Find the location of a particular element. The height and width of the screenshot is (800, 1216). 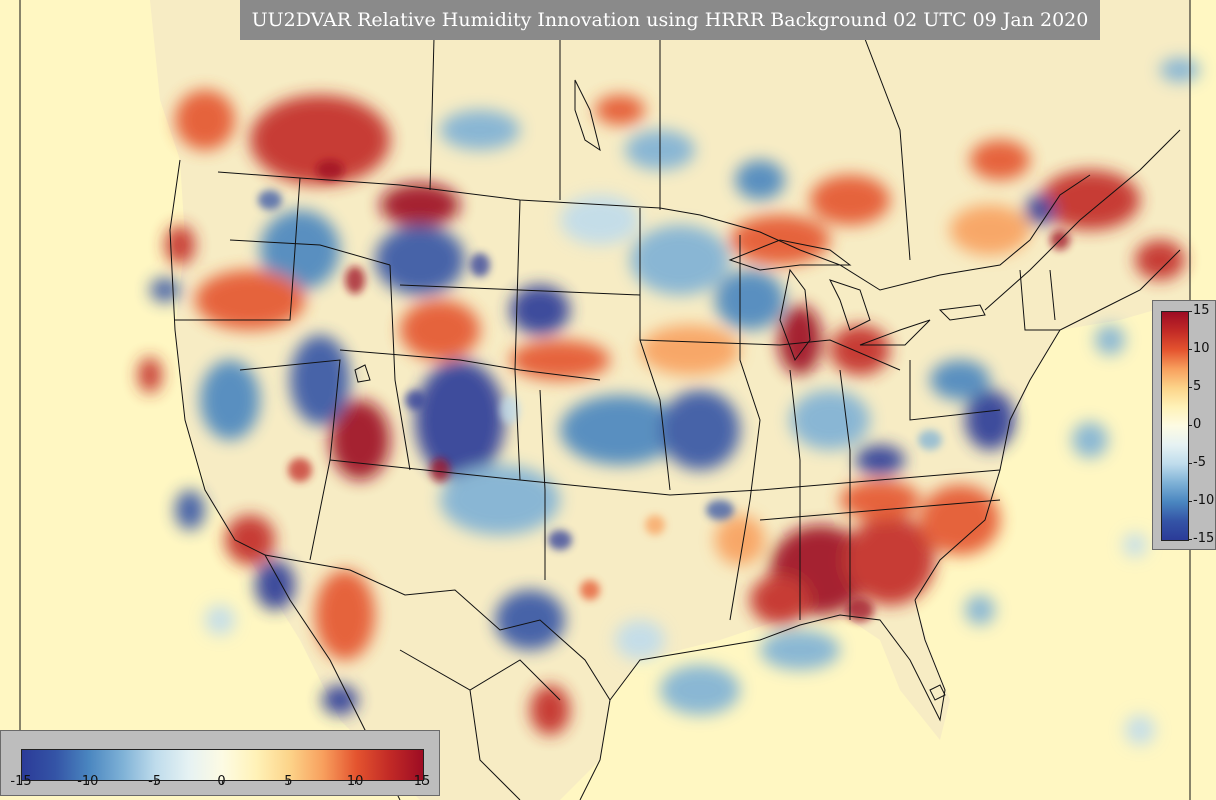

colorbar-vertical-tick-label: 0 is located at coordinates (1197, 424).